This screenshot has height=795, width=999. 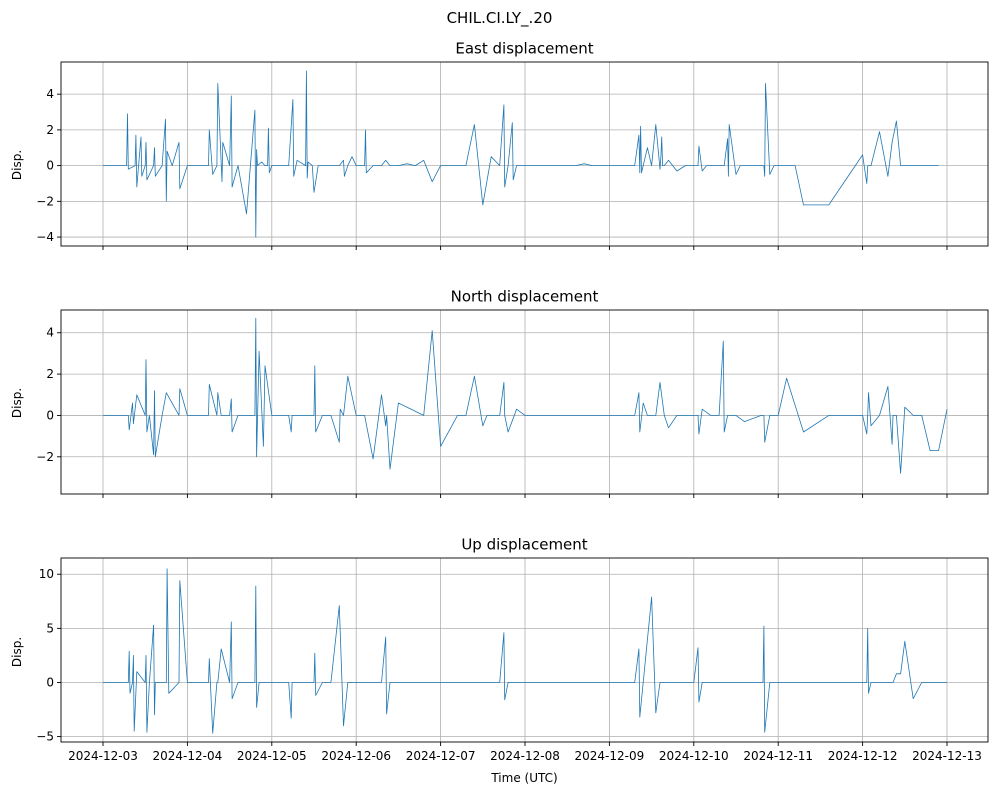 I want to click on panel-north-yticks: −2 0 2 4, so click(x=48, y=395).